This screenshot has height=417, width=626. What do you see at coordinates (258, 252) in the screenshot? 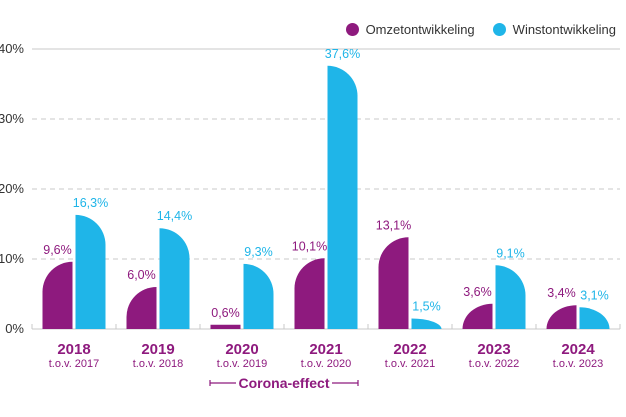
I see `value-label-winst: 9,3%` at bounding box center [258, 252].